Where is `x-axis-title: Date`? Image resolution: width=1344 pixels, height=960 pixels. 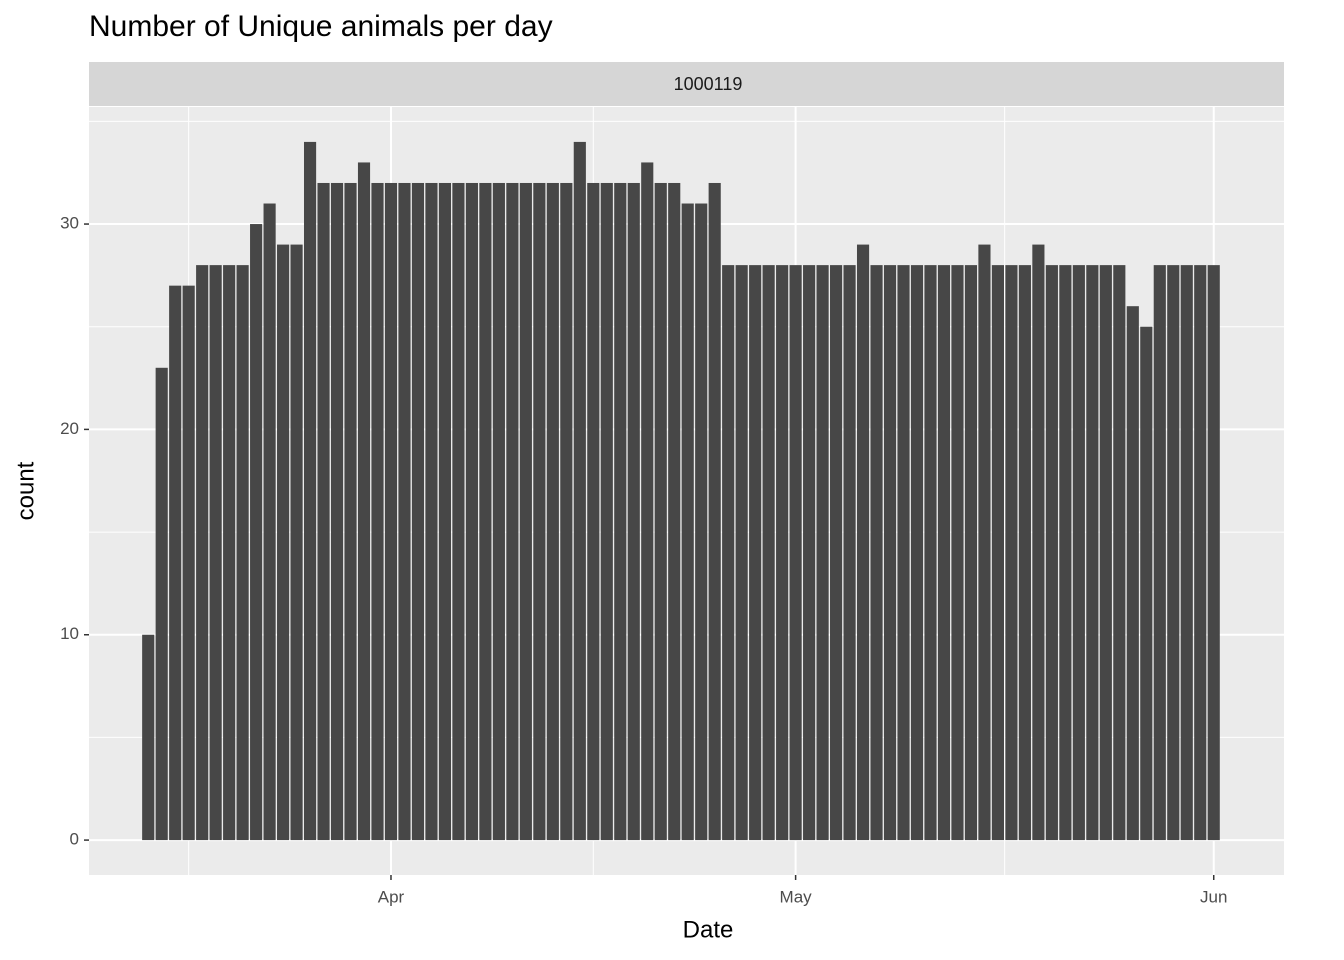
x-axis-title: Date is located at coordinates (708, 929).